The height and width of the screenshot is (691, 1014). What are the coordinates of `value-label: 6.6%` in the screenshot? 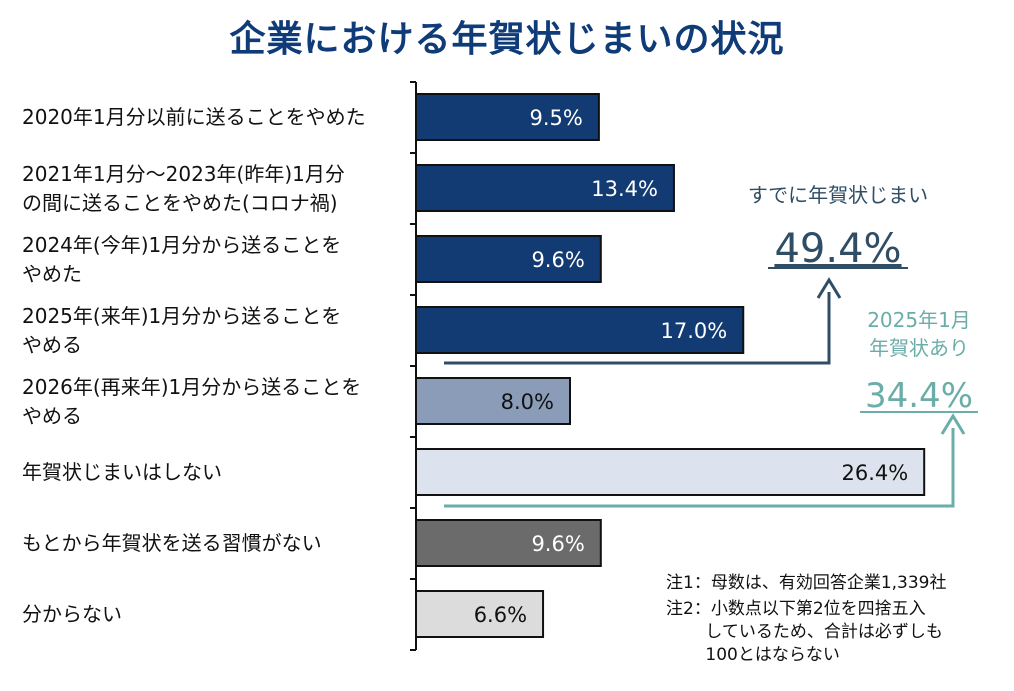 It's located at (500, 615).